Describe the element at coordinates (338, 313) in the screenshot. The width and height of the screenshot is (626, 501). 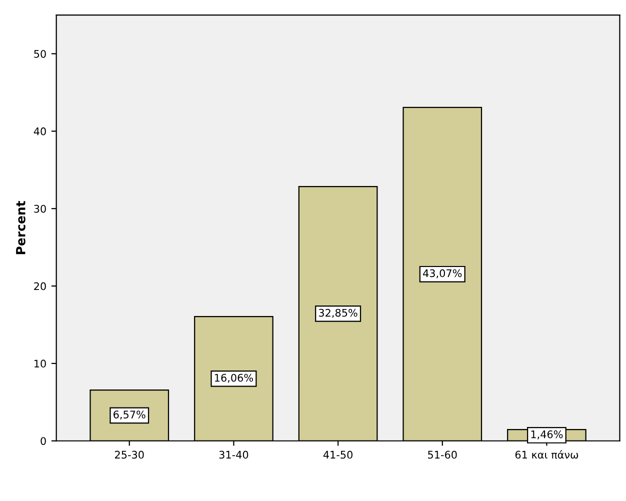
I see `data-label: 32,85%` at that location.